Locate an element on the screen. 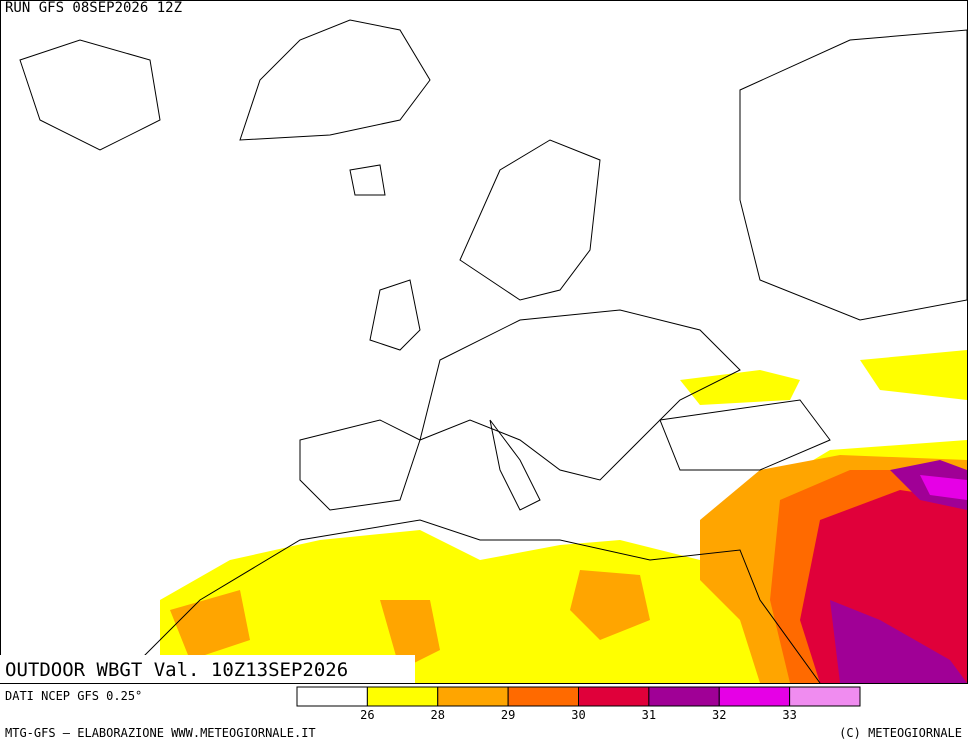 The height and width of the screenshot is (745, 968). iceland is located at coordinates (367, 180).